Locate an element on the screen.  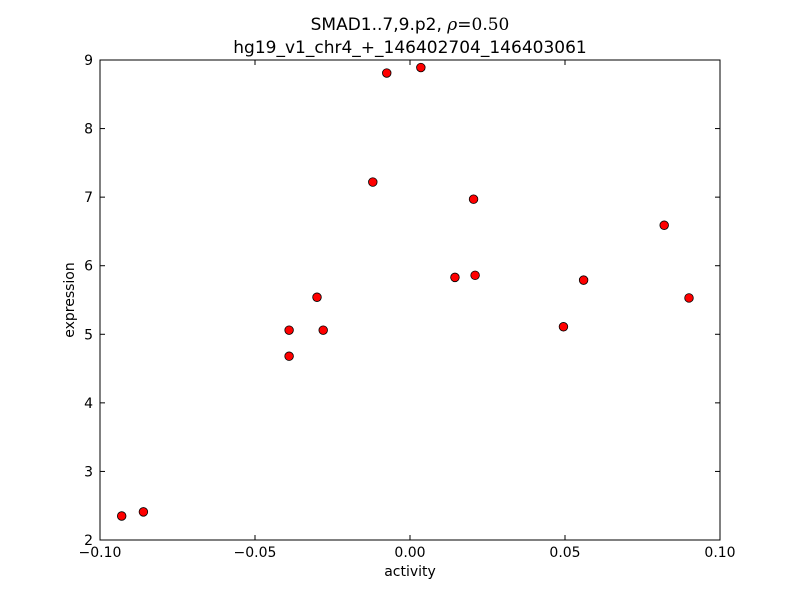
title-rho-symbol: ρ is located at coordinates (451, 25).